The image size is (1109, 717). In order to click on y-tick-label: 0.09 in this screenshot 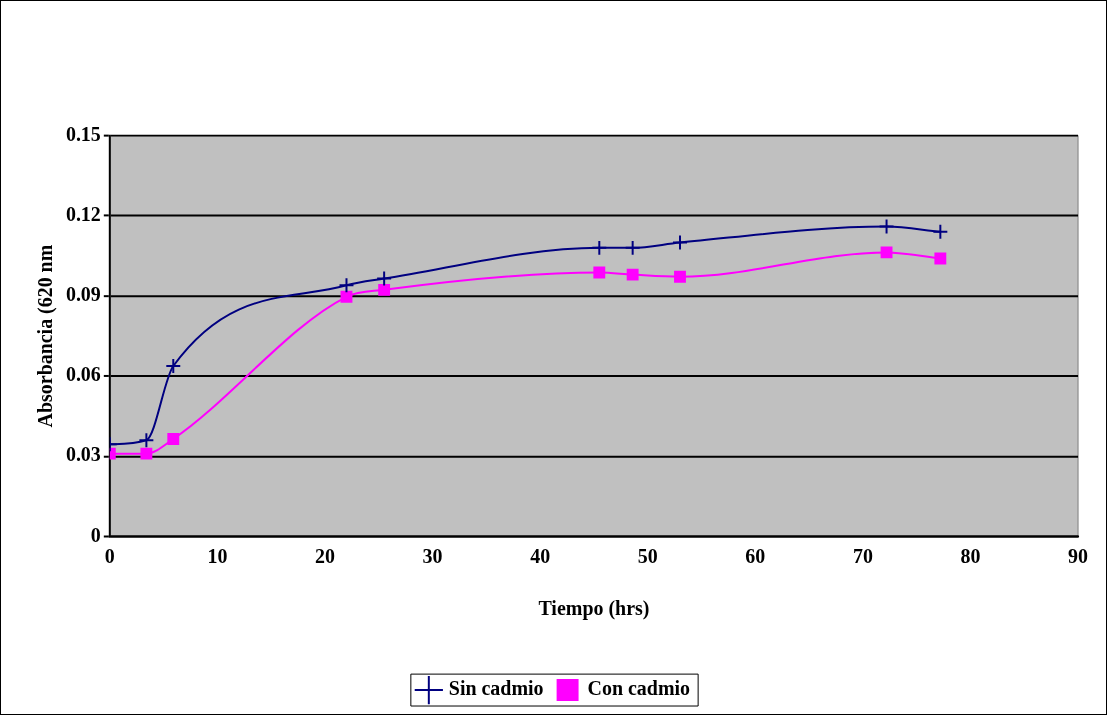, I will do `click(83, 294)`.